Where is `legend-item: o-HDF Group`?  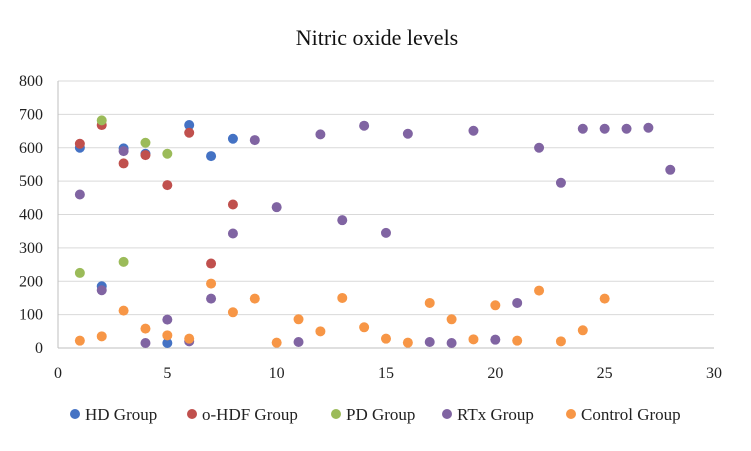
legend-item: o-HDF Group is located at coordinates (242, 414).